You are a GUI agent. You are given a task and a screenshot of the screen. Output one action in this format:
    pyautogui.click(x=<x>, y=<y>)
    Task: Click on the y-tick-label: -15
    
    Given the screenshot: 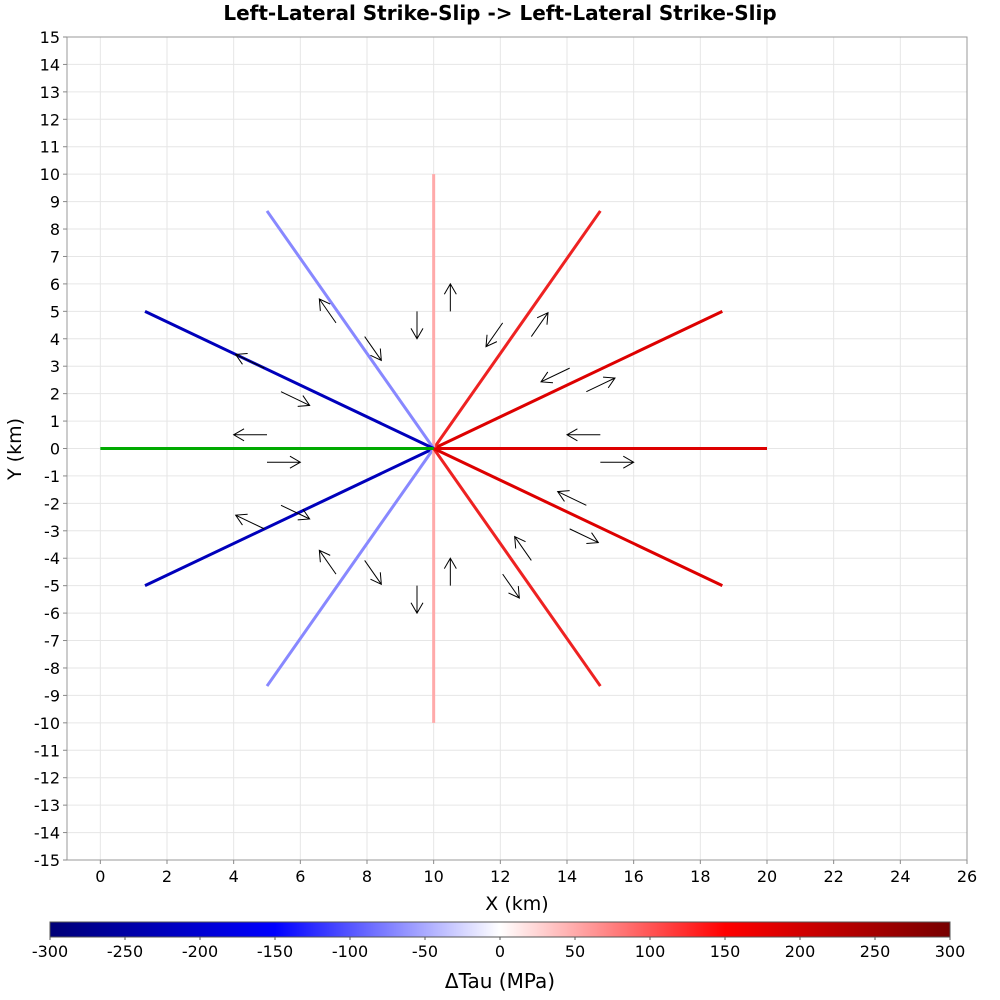 What is the action you would take?
    pyautogui.click(x=47, y=860)
    